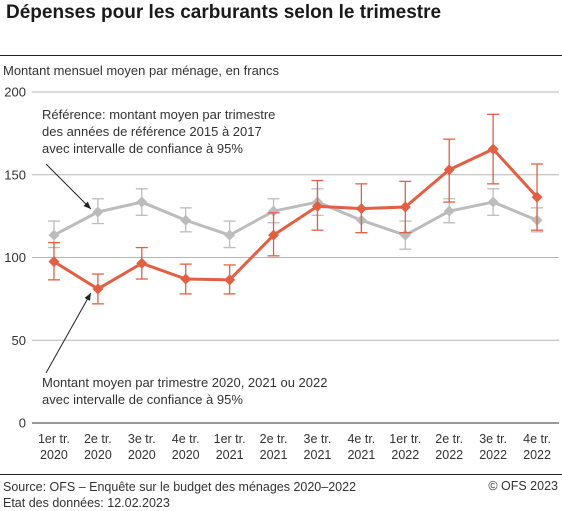 The width and height of the screenshot is (562, 511). I want to click on data-date-text: Etat des données: 12.02.2023, so click(86, 503).